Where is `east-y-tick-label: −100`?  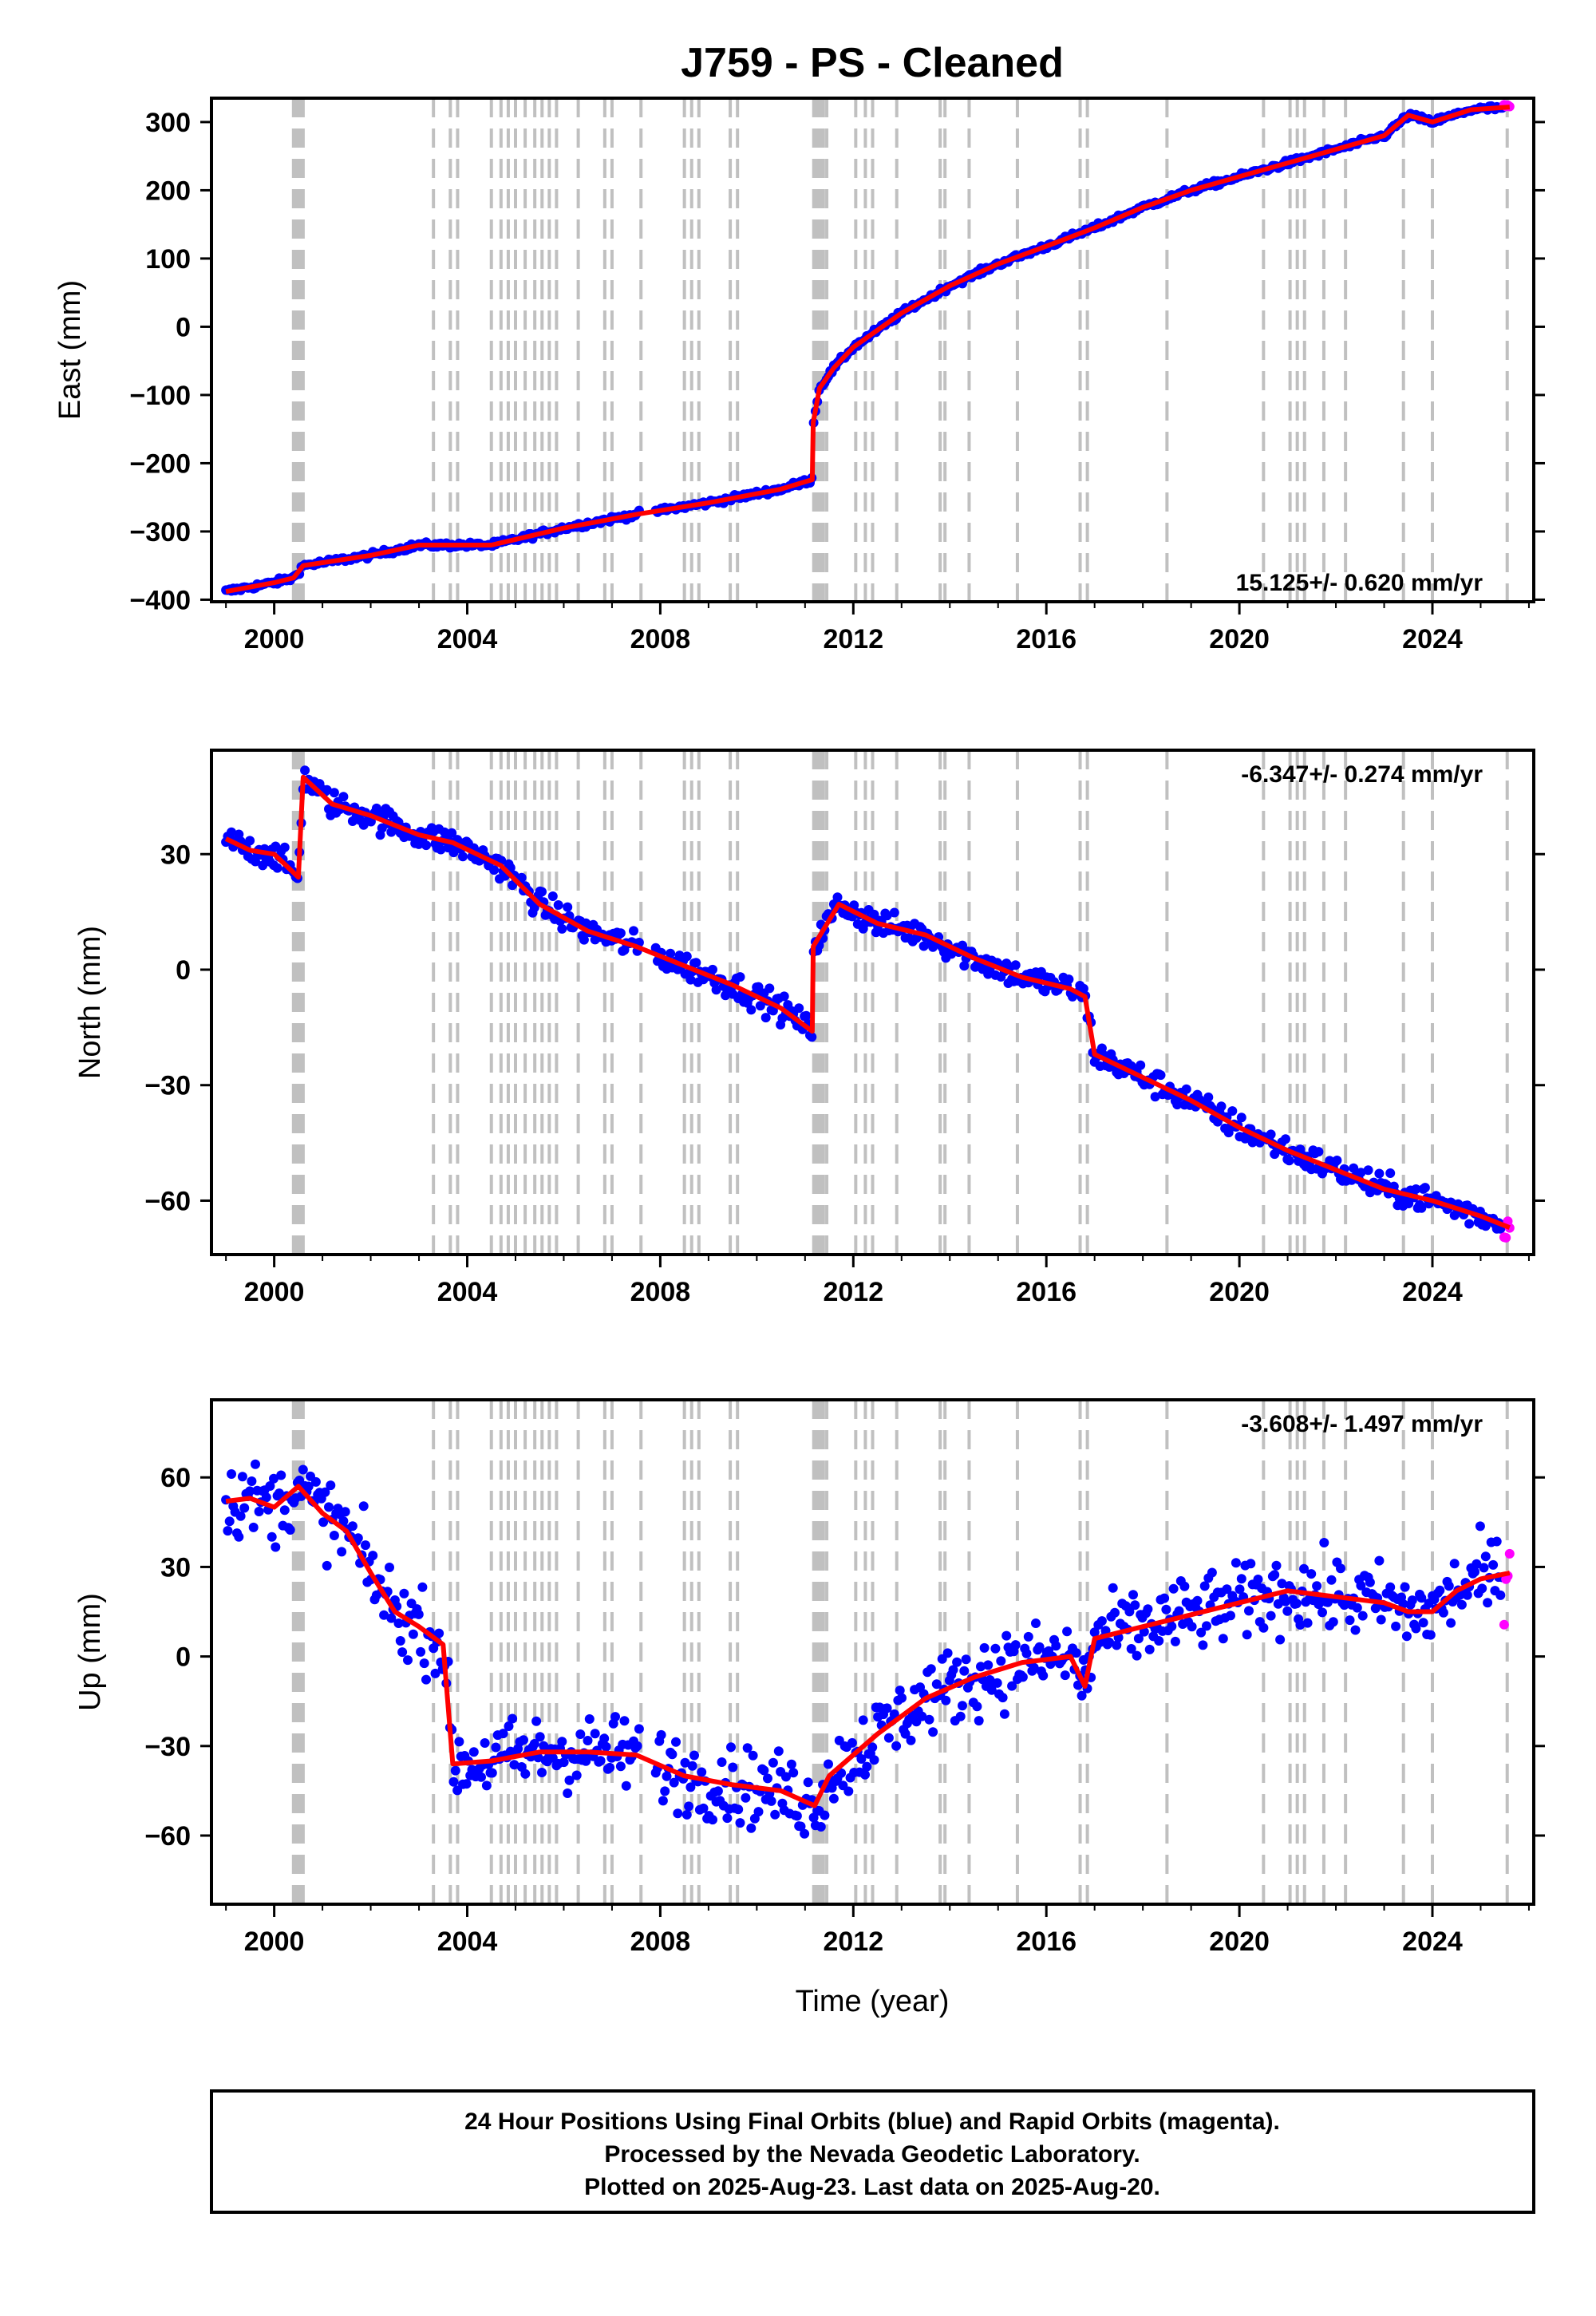
east-y-tick-label: −100 is located at coordinates (160, 396).